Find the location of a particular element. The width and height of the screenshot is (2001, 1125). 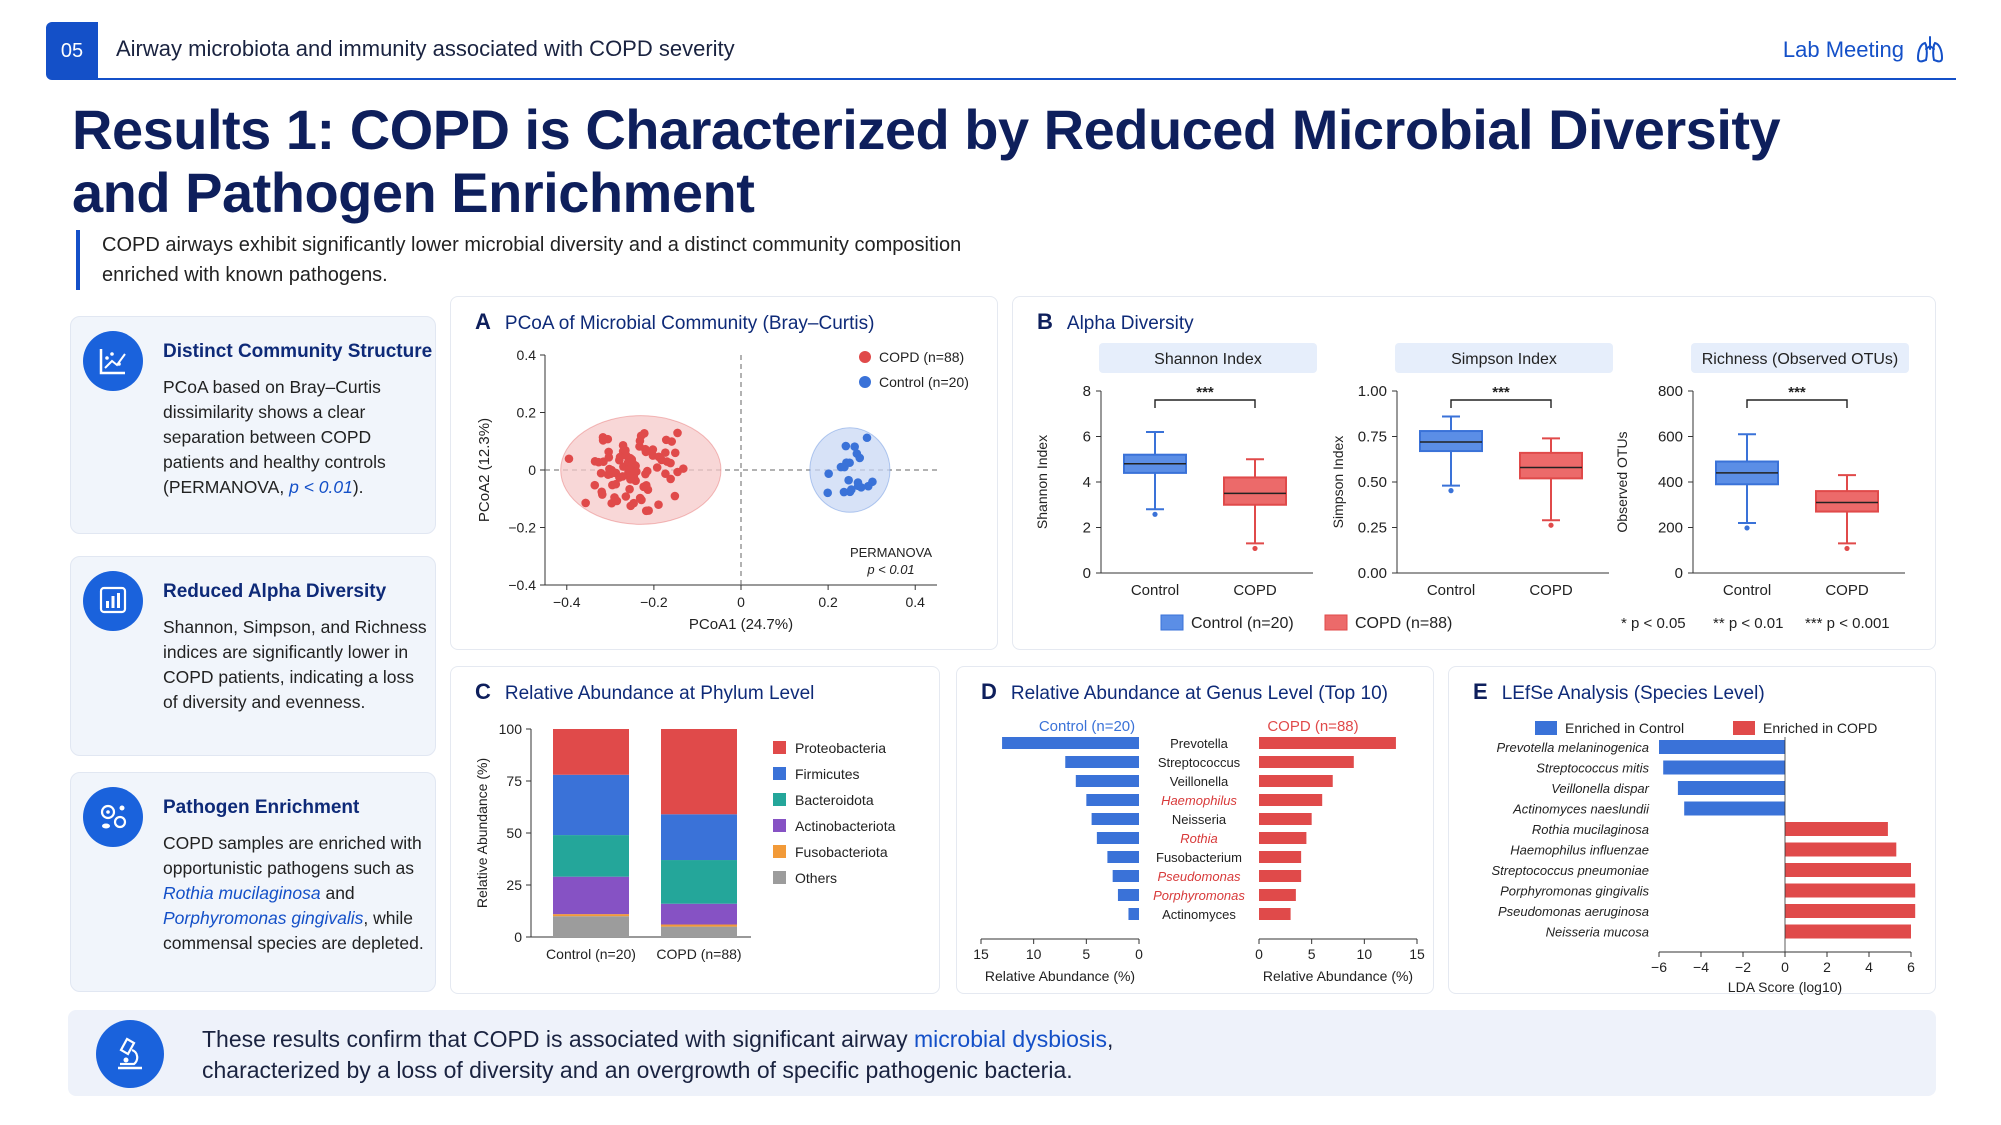

card-title: Pathogen Enrichment is located at coordinates (261, 807).